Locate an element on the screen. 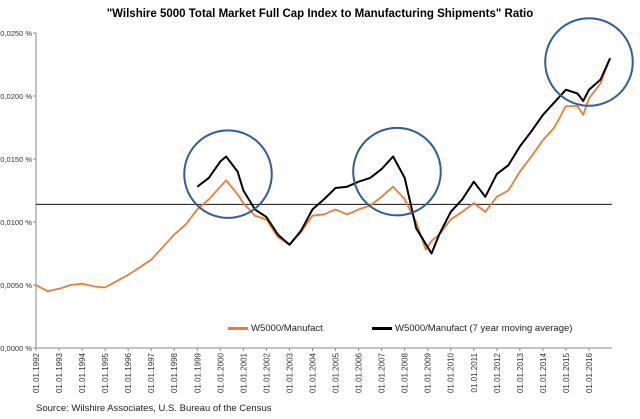  x-tick-label: 01.01.2004 is located at coordinates (312, 372).